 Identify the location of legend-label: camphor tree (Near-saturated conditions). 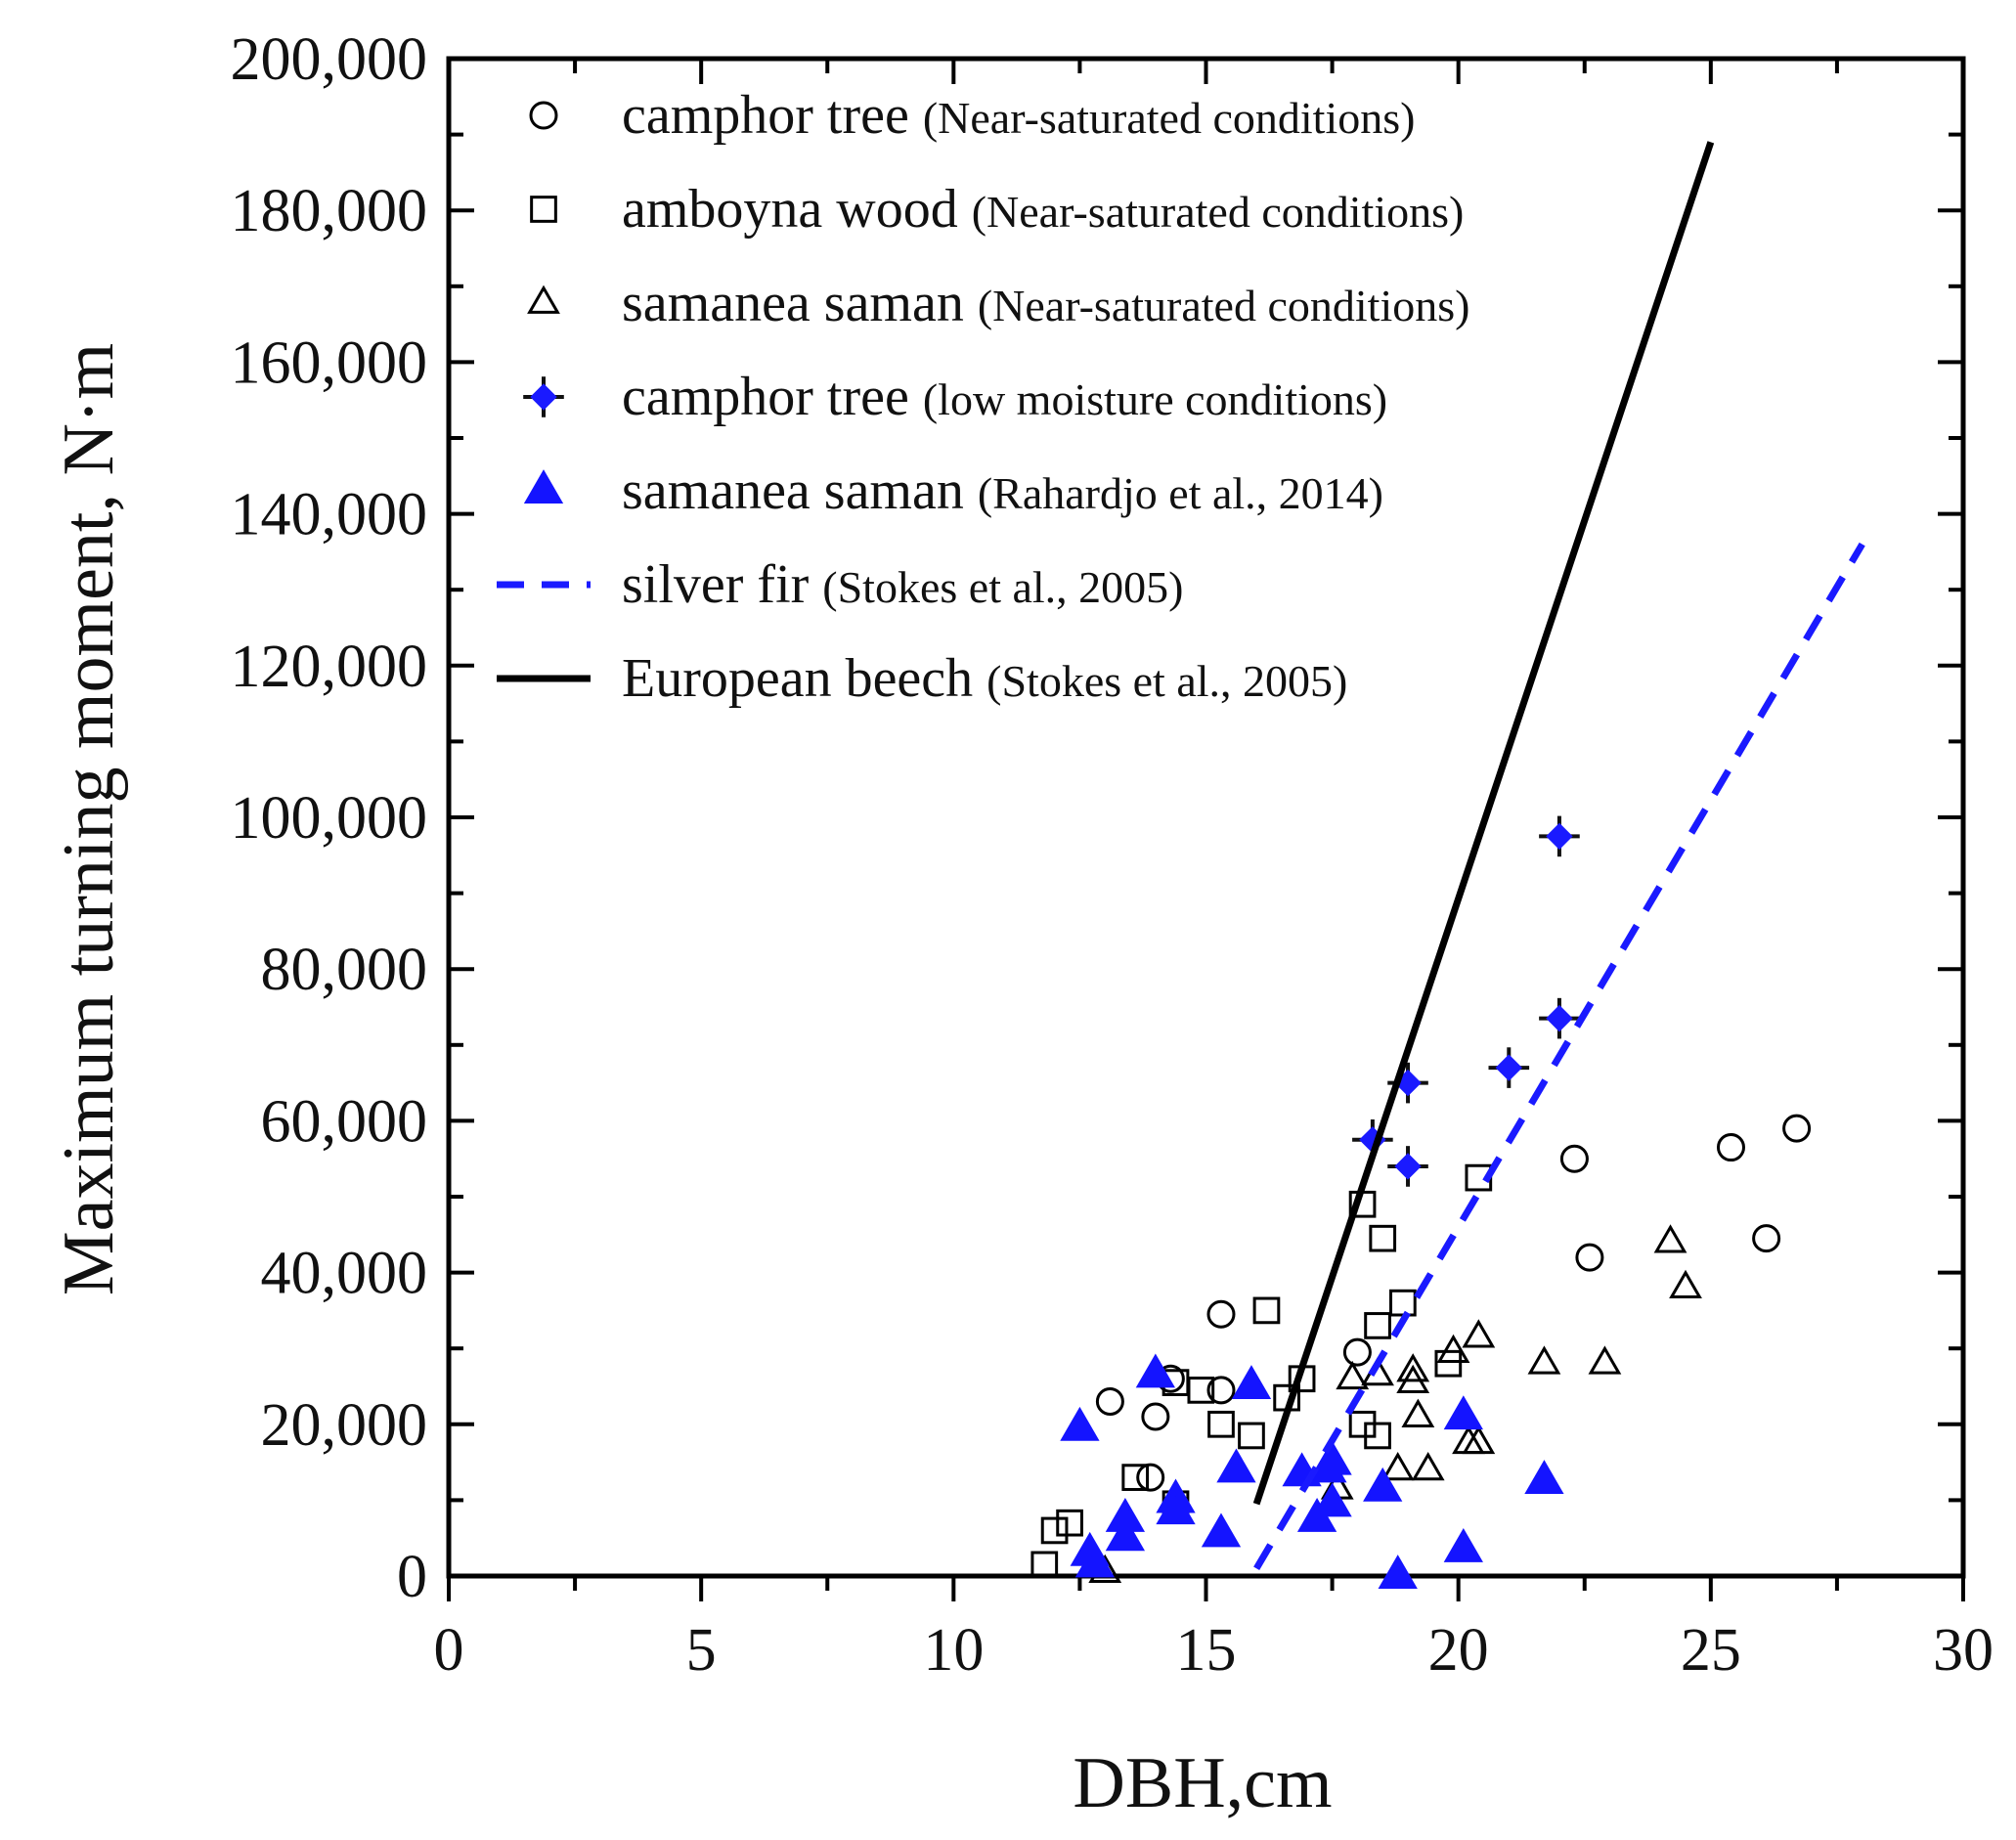
(1018, 116).